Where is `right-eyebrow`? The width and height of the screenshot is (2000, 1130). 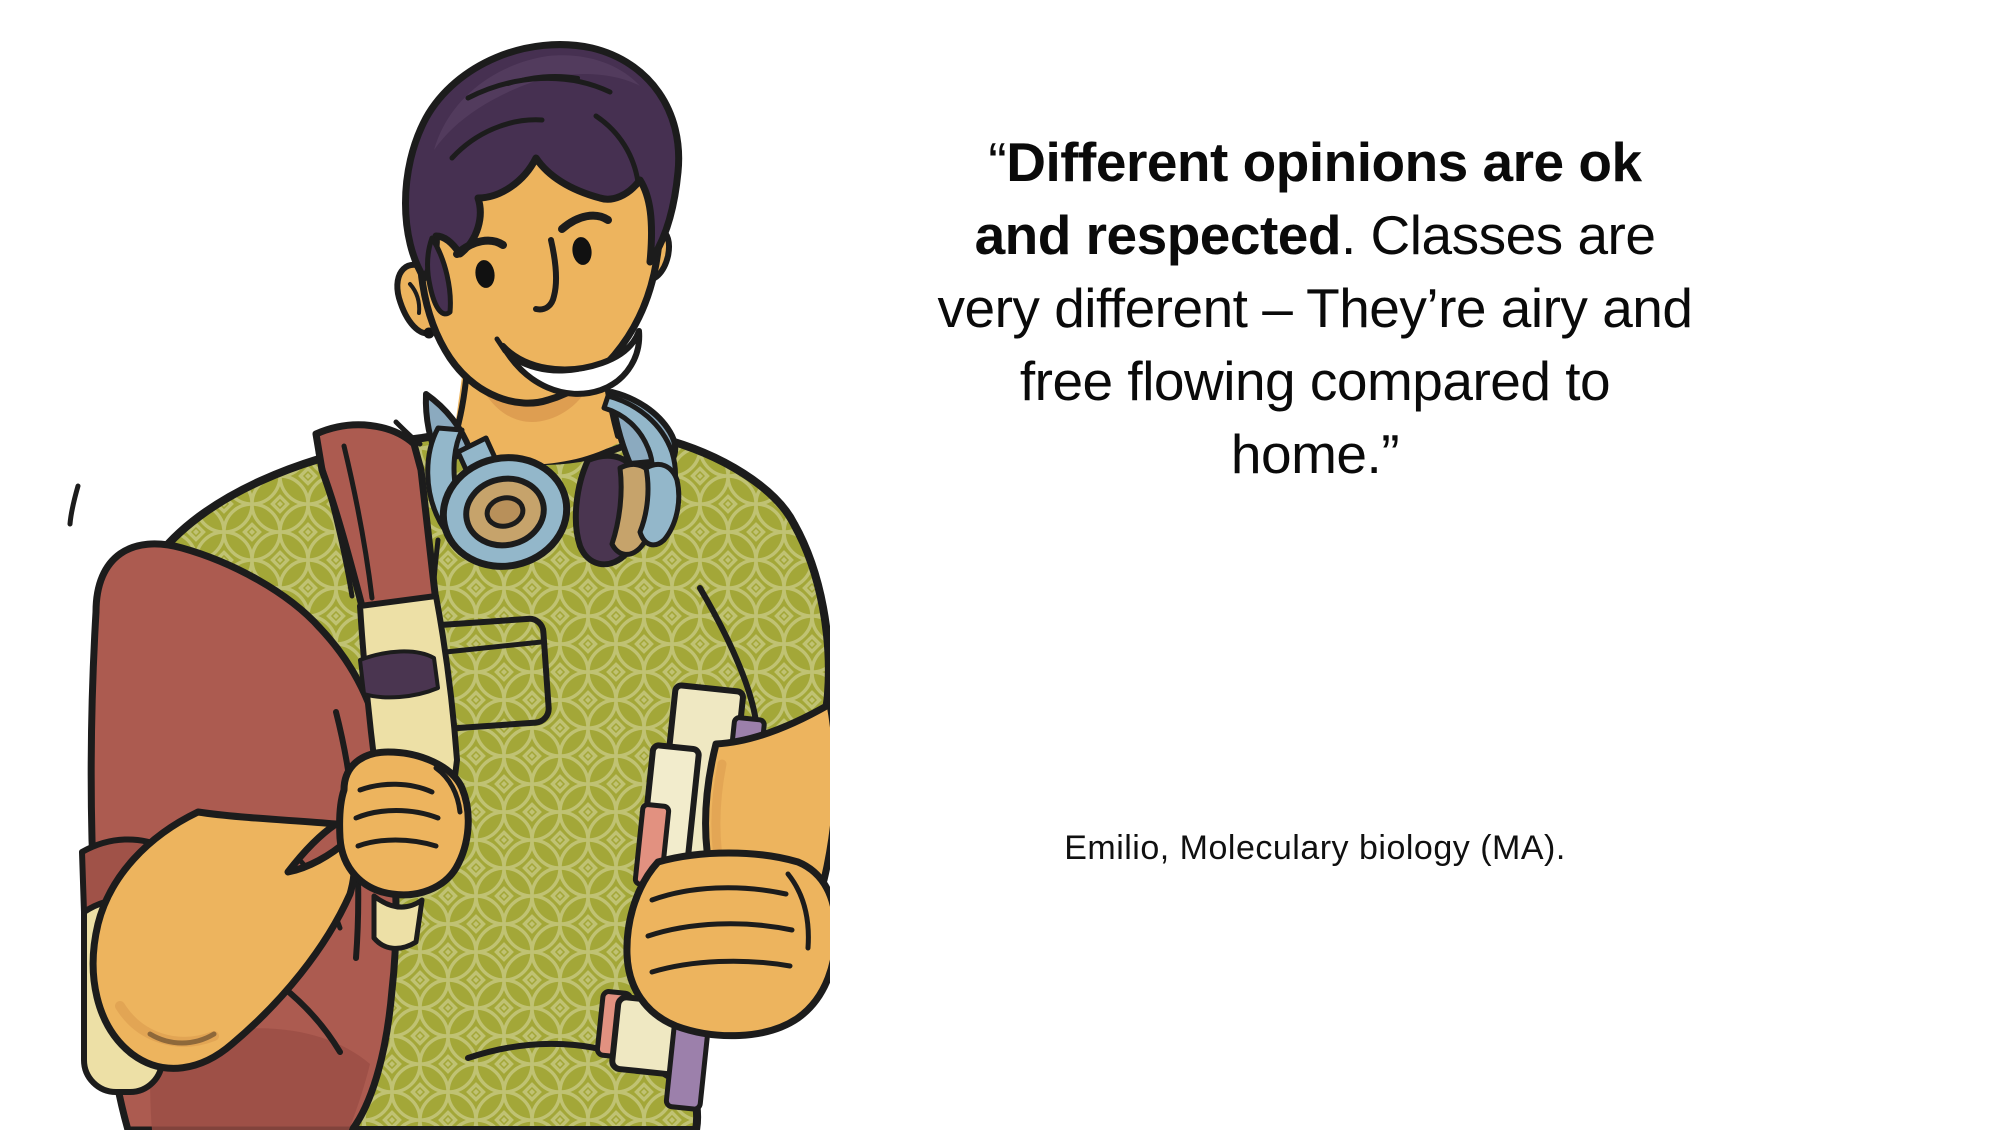
right-eyebrow is located at coordinates (585, 222).